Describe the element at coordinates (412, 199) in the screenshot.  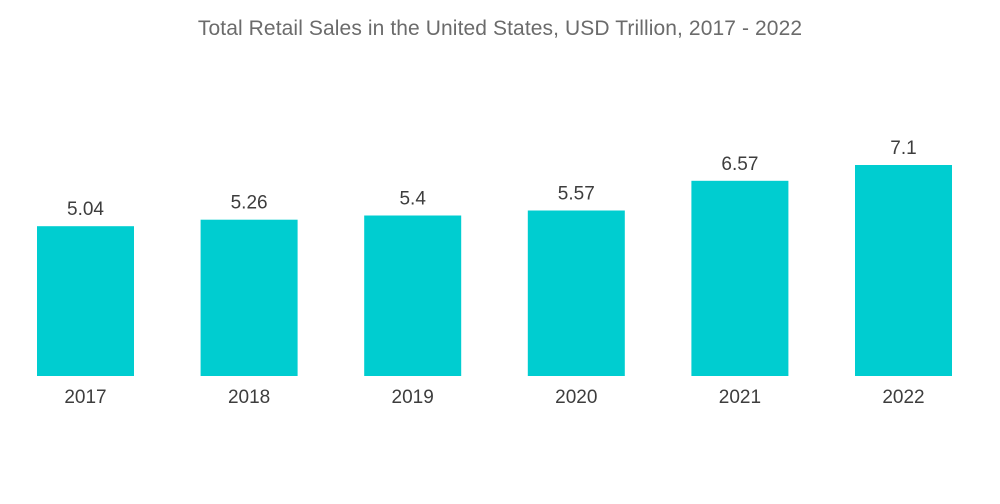
I see `data-label-2019: 5.4` at that location.